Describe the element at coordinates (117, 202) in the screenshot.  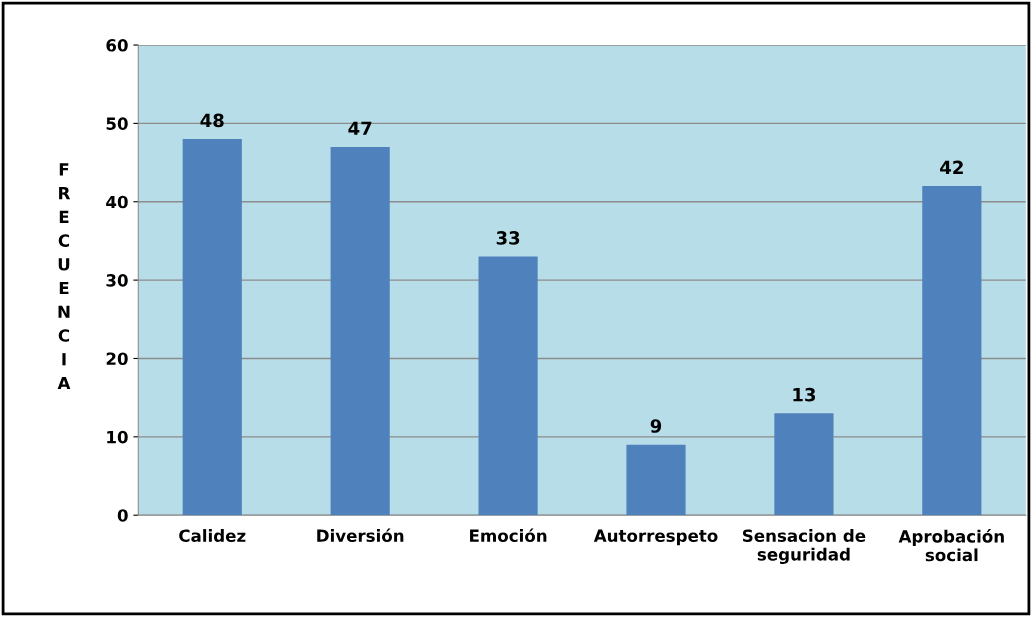
I see `y-tick-label: 40` at that location.